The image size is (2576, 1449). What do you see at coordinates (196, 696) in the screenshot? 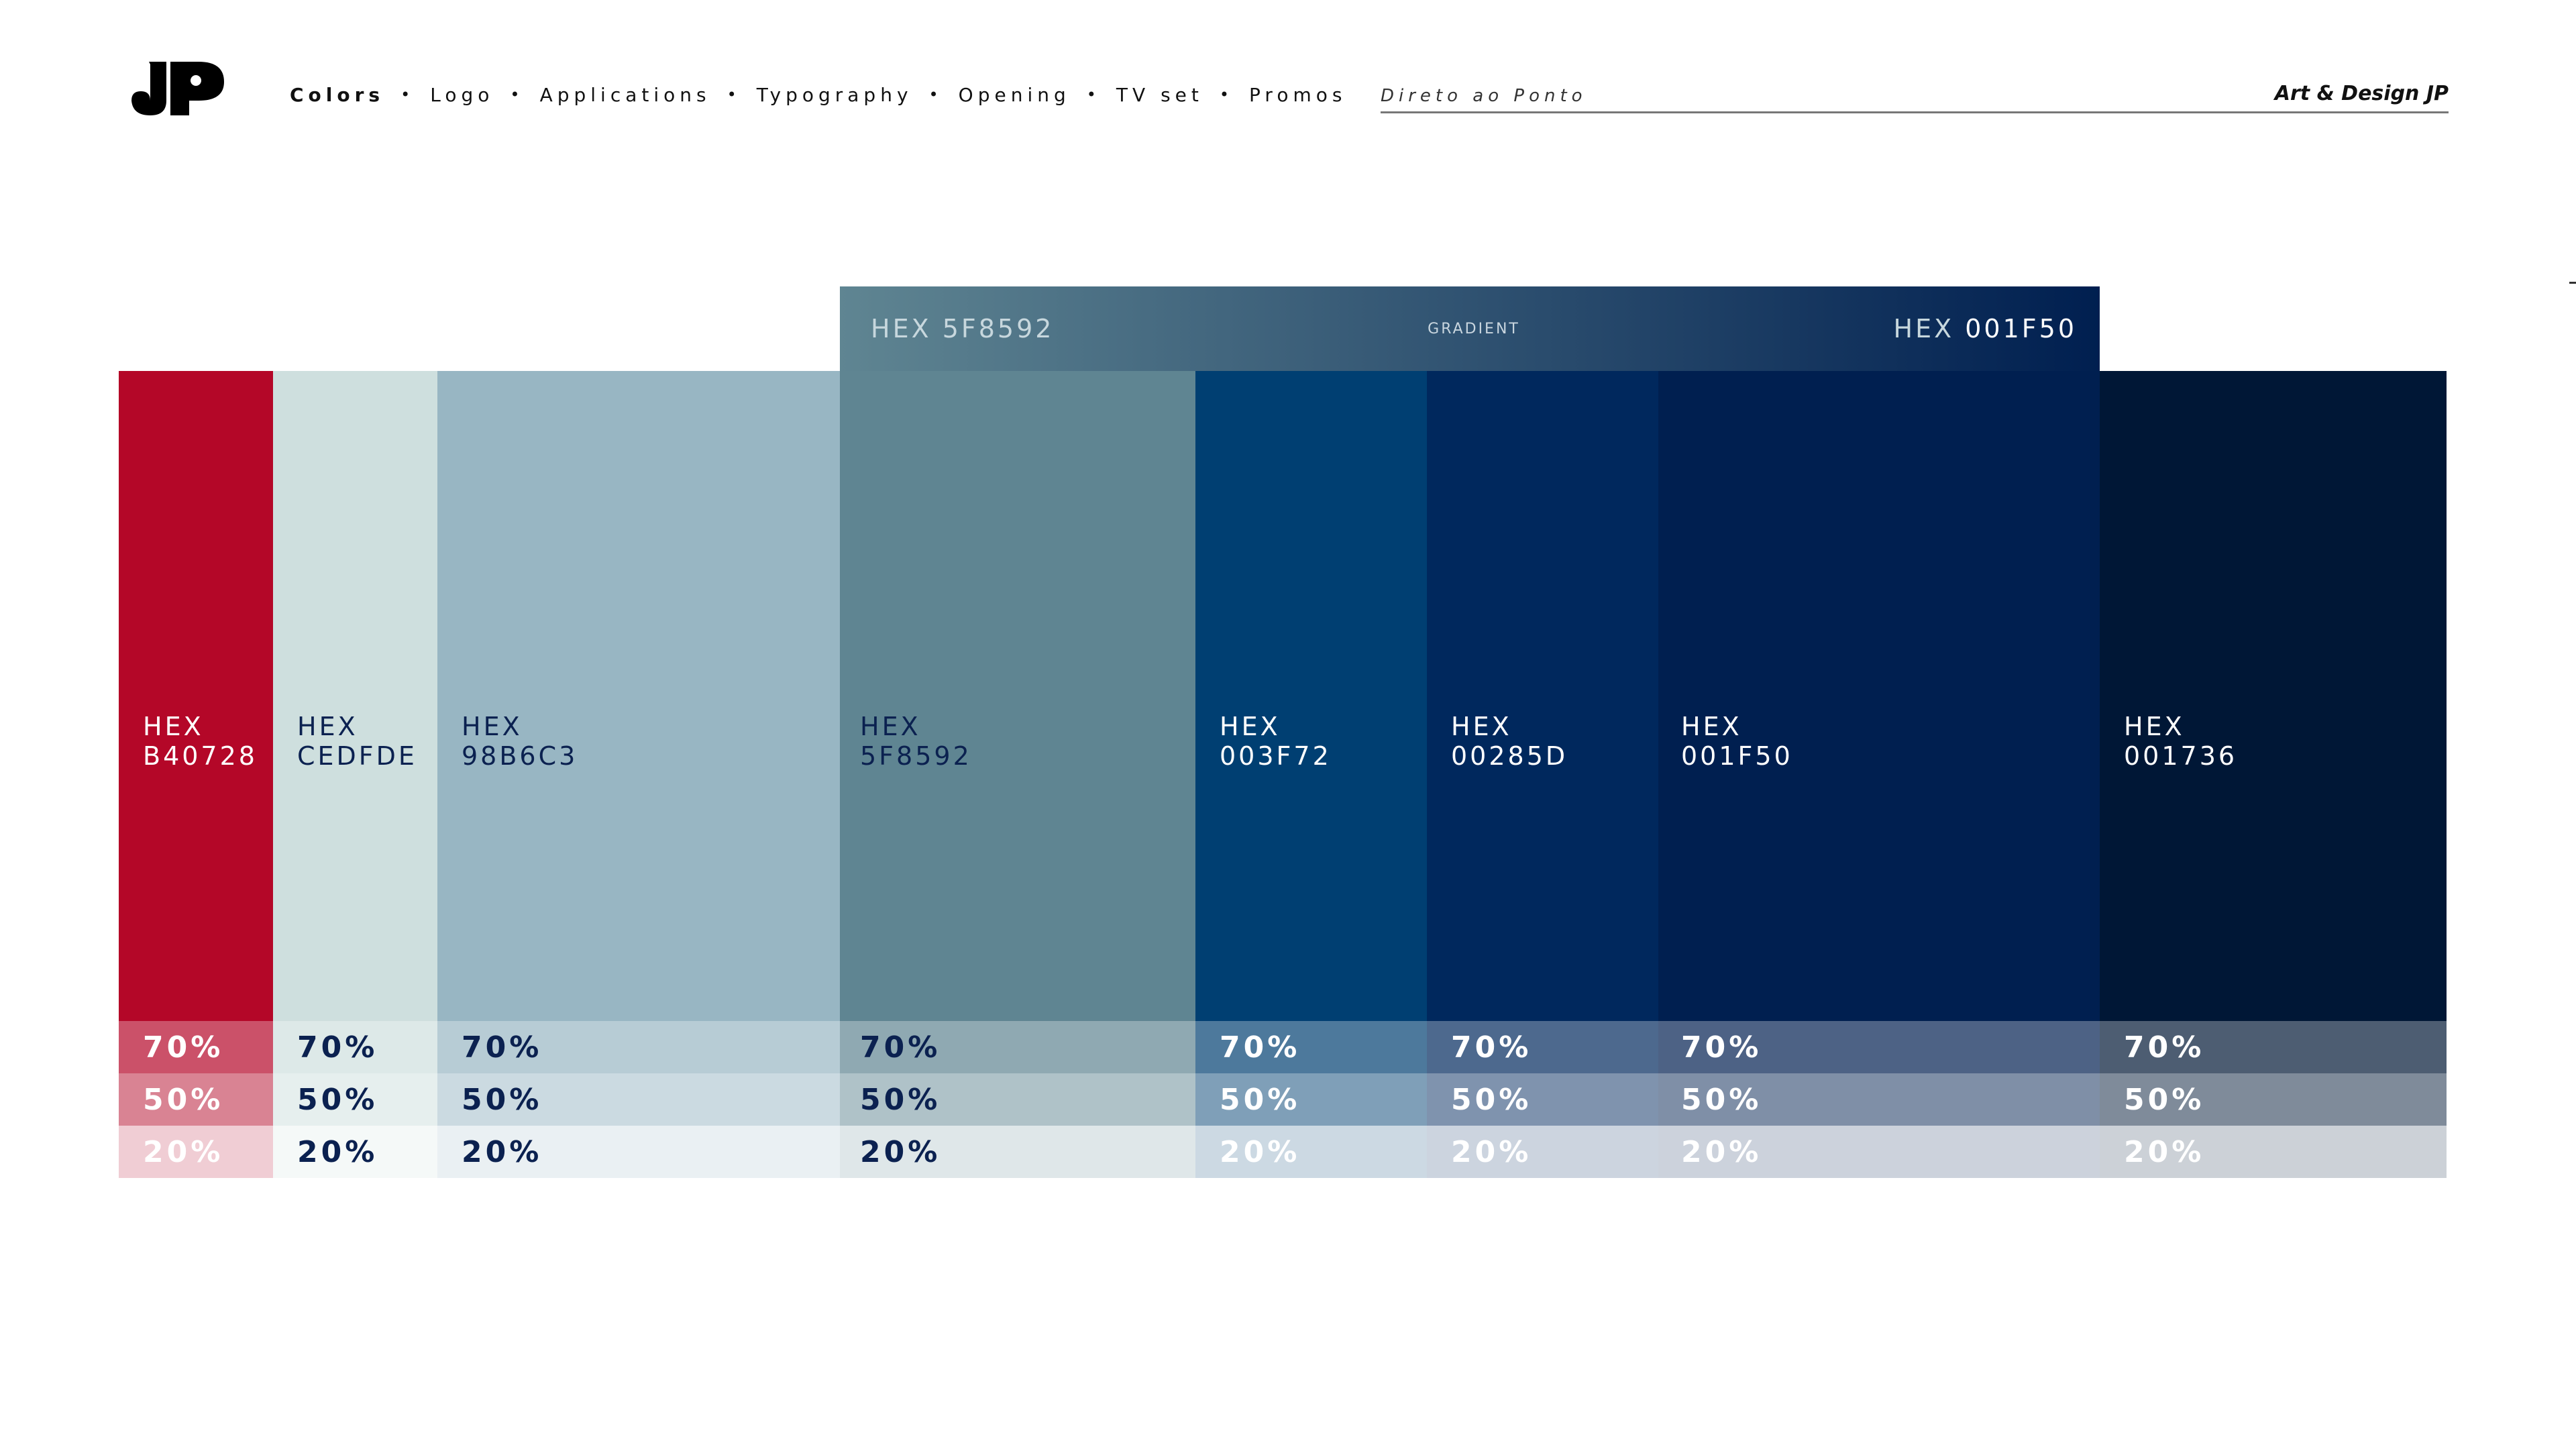
I see `color-swatch: HEX B40728` at bounding box center [196, 696].